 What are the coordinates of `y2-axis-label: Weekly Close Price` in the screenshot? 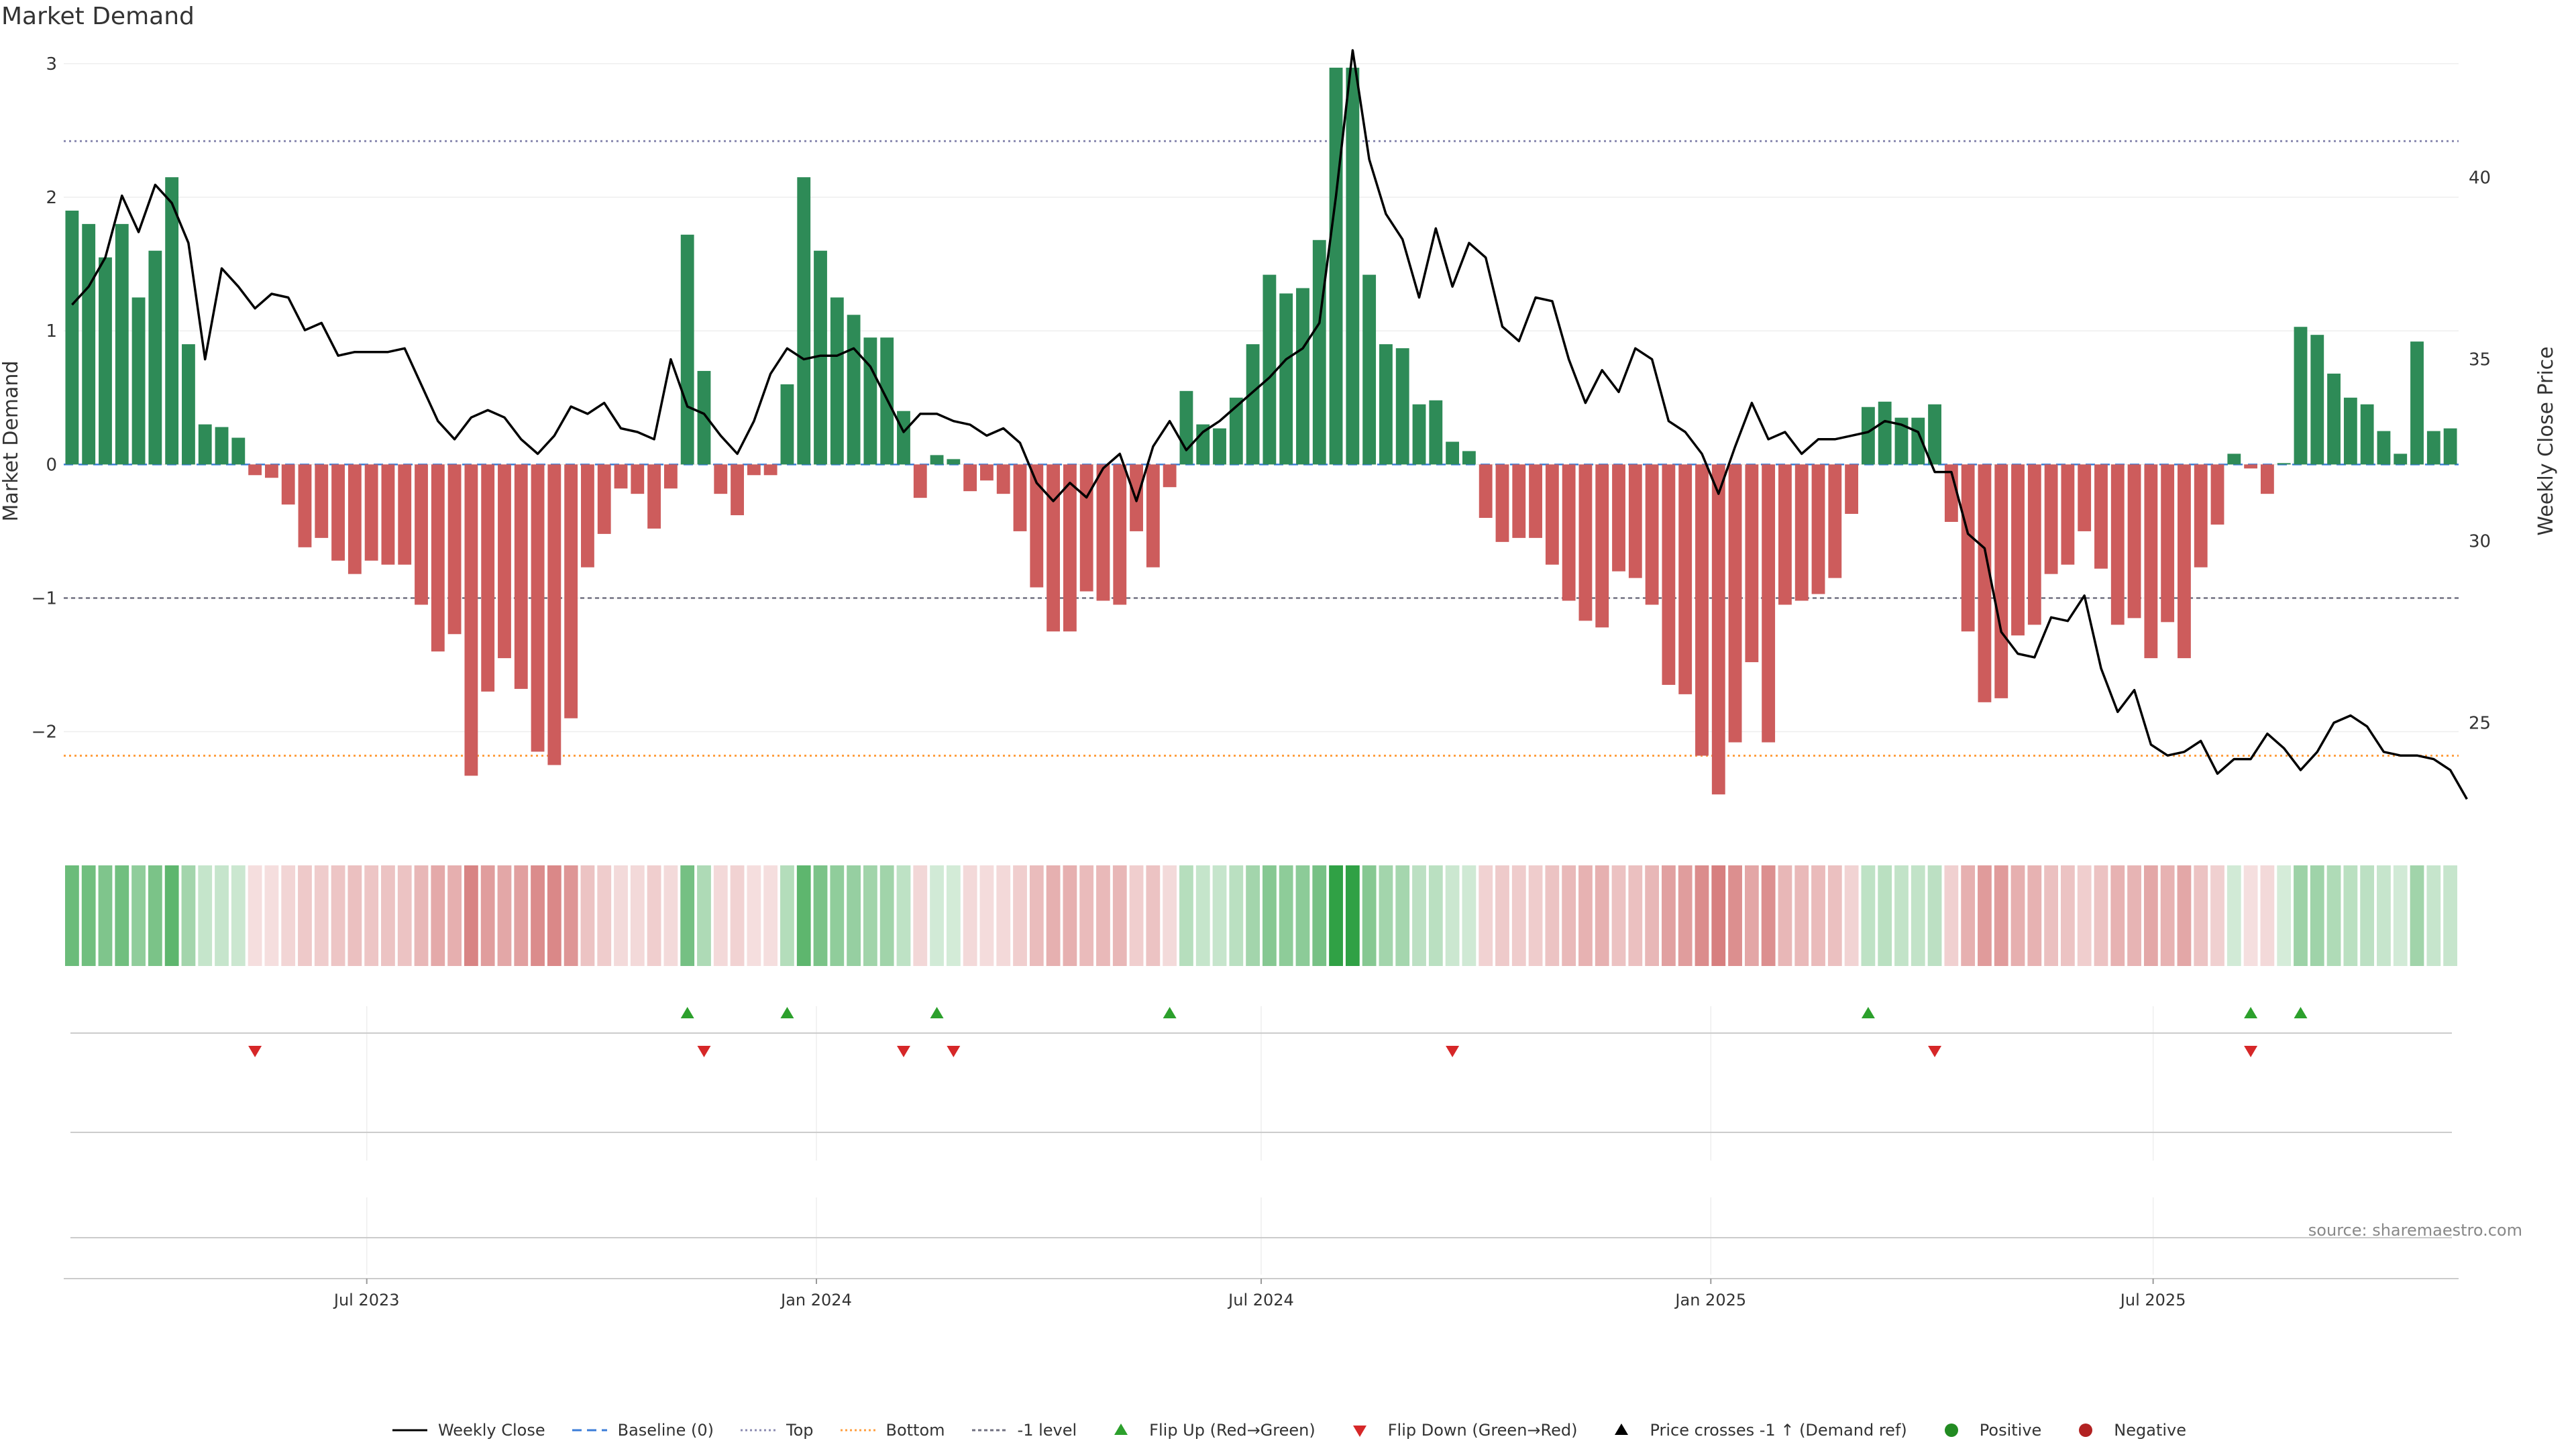 It's located at (2546, 440).